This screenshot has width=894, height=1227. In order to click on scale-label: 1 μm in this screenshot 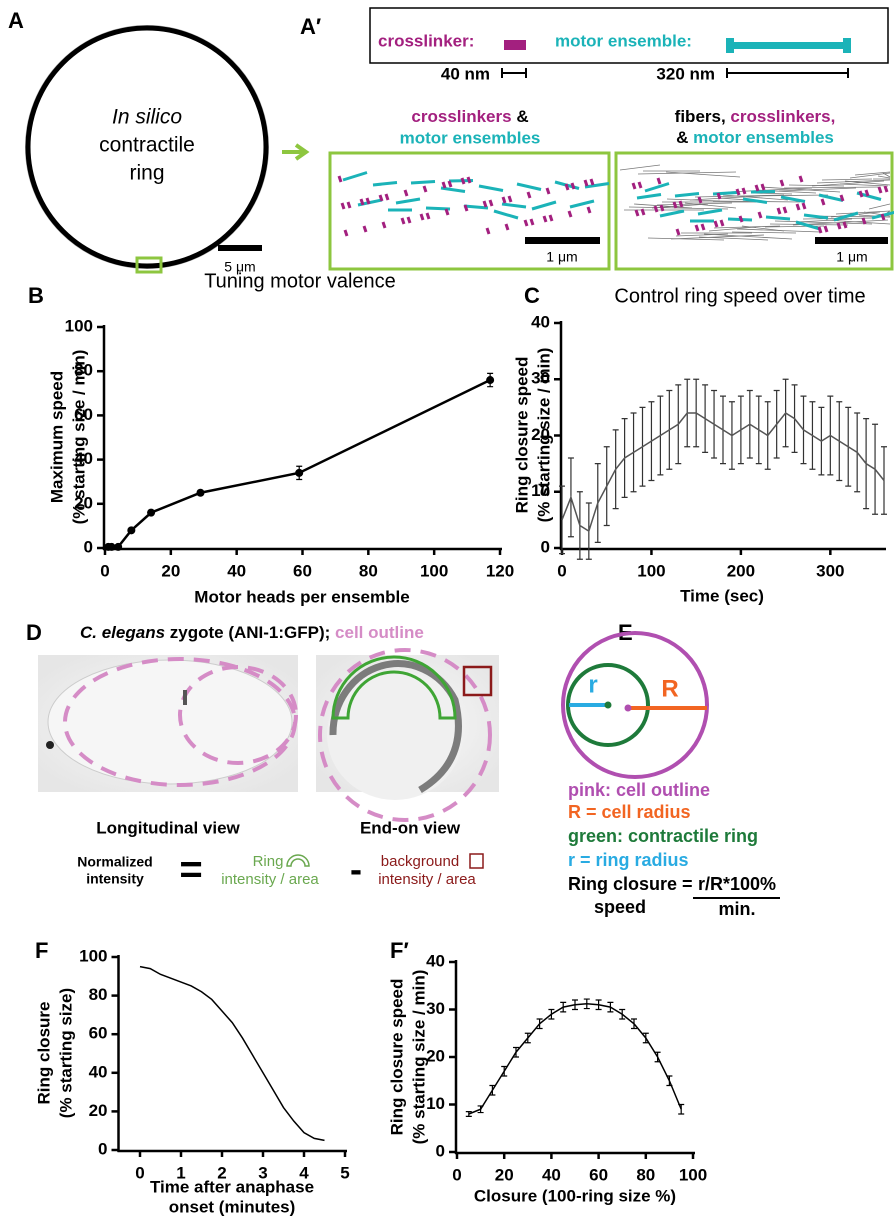, I will do `click(851, 257)`.